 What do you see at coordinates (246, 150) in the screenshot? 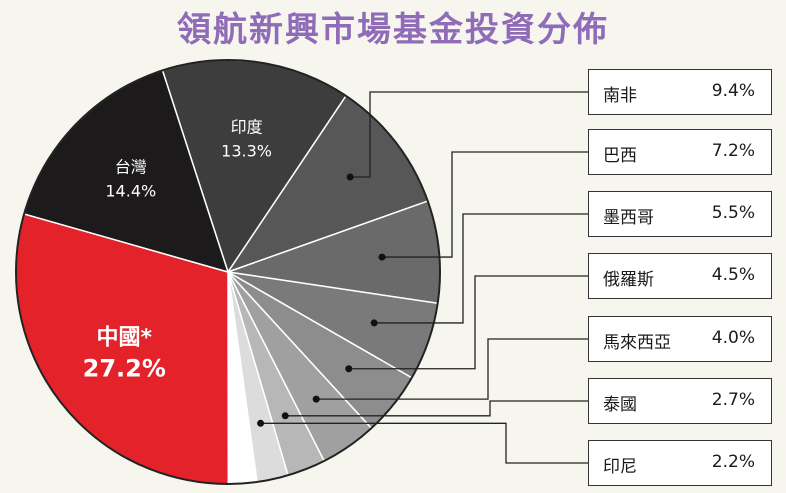
I see `slice-value-label: 13.3%` at bounding box center [246, 150].